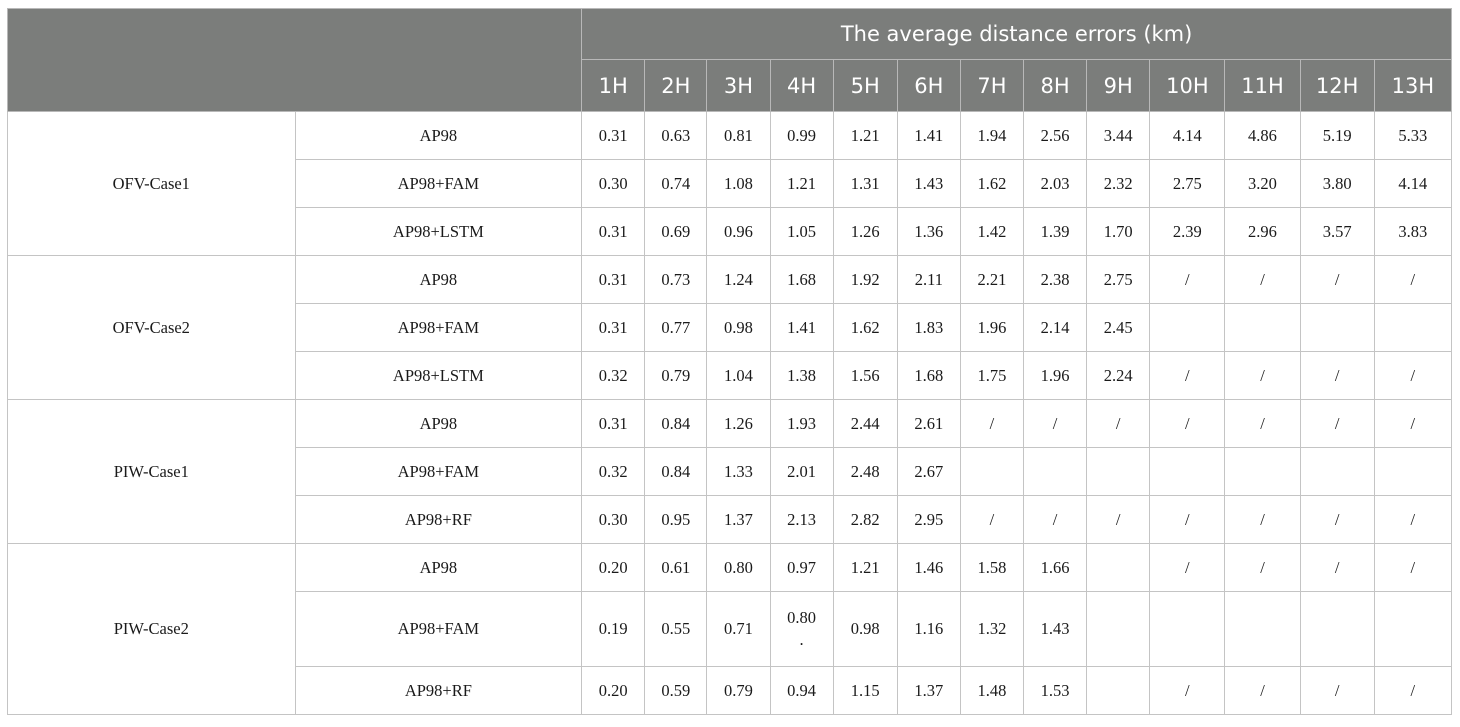 This screenshot has width=1460, height=727. What do you see at coordinates (928, 519) in the screenshot?
I see `error-value-cell: 2.95` at bounding box center [928, 519].